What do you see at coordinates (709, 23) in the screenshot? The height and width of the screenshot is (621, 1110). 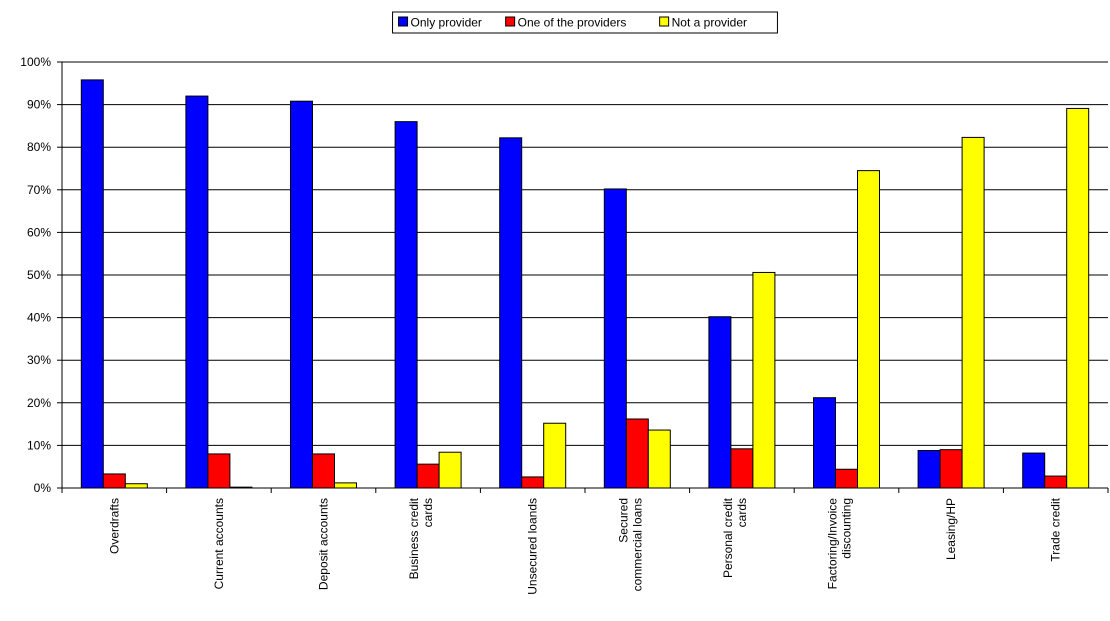 I see `legend-label: Not a provider` at bounding box center [709, 23].